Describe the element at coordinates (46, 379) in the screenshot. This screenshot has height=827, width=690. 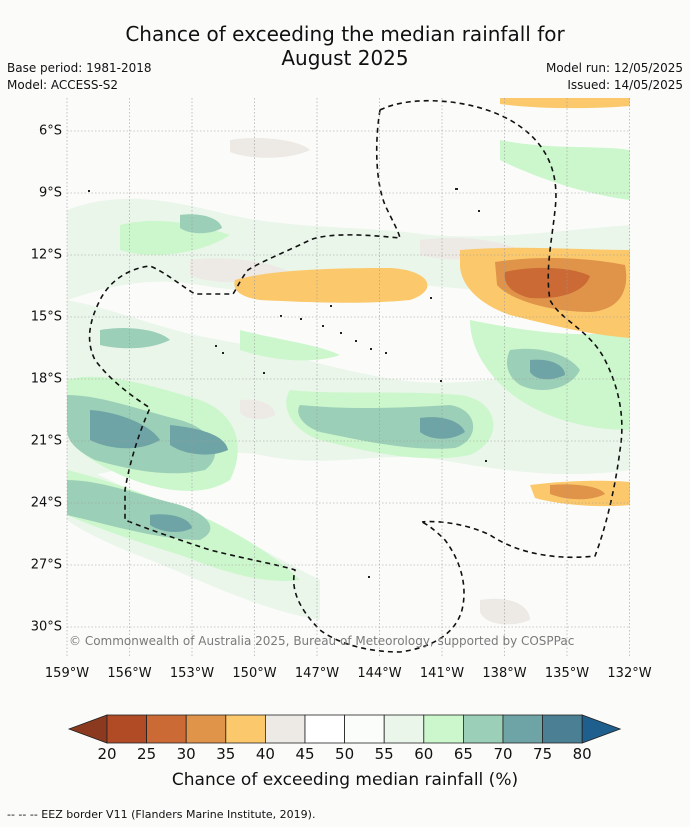
I see `lat-label: 18°S` at that location.